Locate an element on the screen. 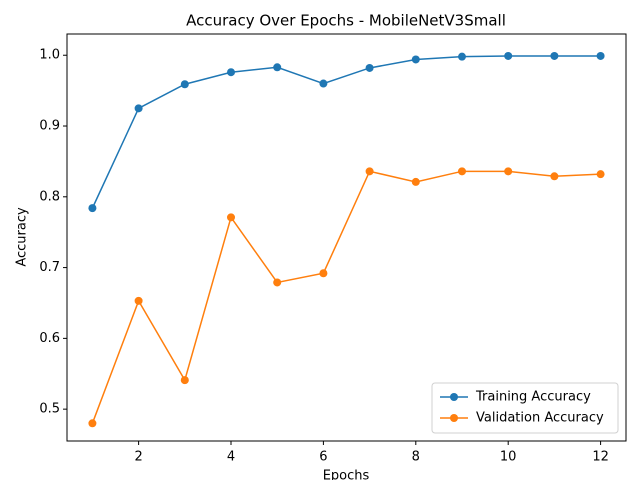 Image resolution: width=640 pixels, height=480 pixels. y-tick-label: 0.5 is located at coordinates (49, 409).